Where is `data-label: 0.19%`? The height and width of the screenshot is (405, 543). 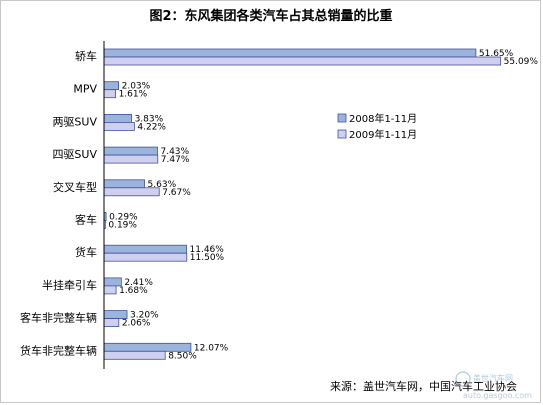
data-label: 0.19% is located at coordinates (122, 226).